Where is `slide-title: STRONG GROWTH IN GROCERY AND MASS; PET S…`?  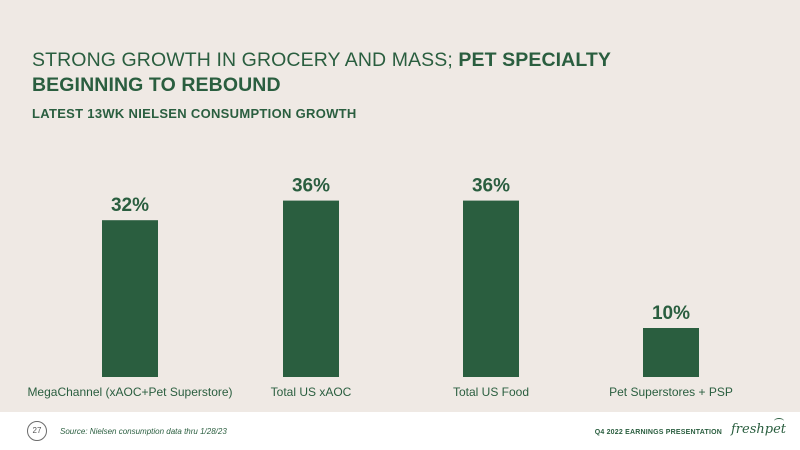
slide-title: STRONG GROWTH IN GROCERY AND MASS; PET S… is located at coordinates (342, 73).